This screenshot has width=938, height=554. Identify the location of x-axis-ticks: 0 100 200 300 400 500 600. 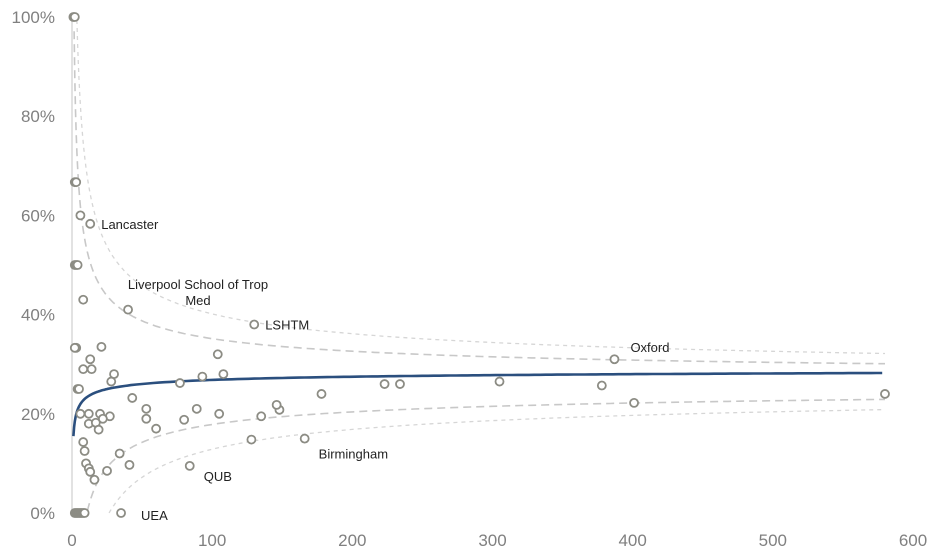
(497, 540).